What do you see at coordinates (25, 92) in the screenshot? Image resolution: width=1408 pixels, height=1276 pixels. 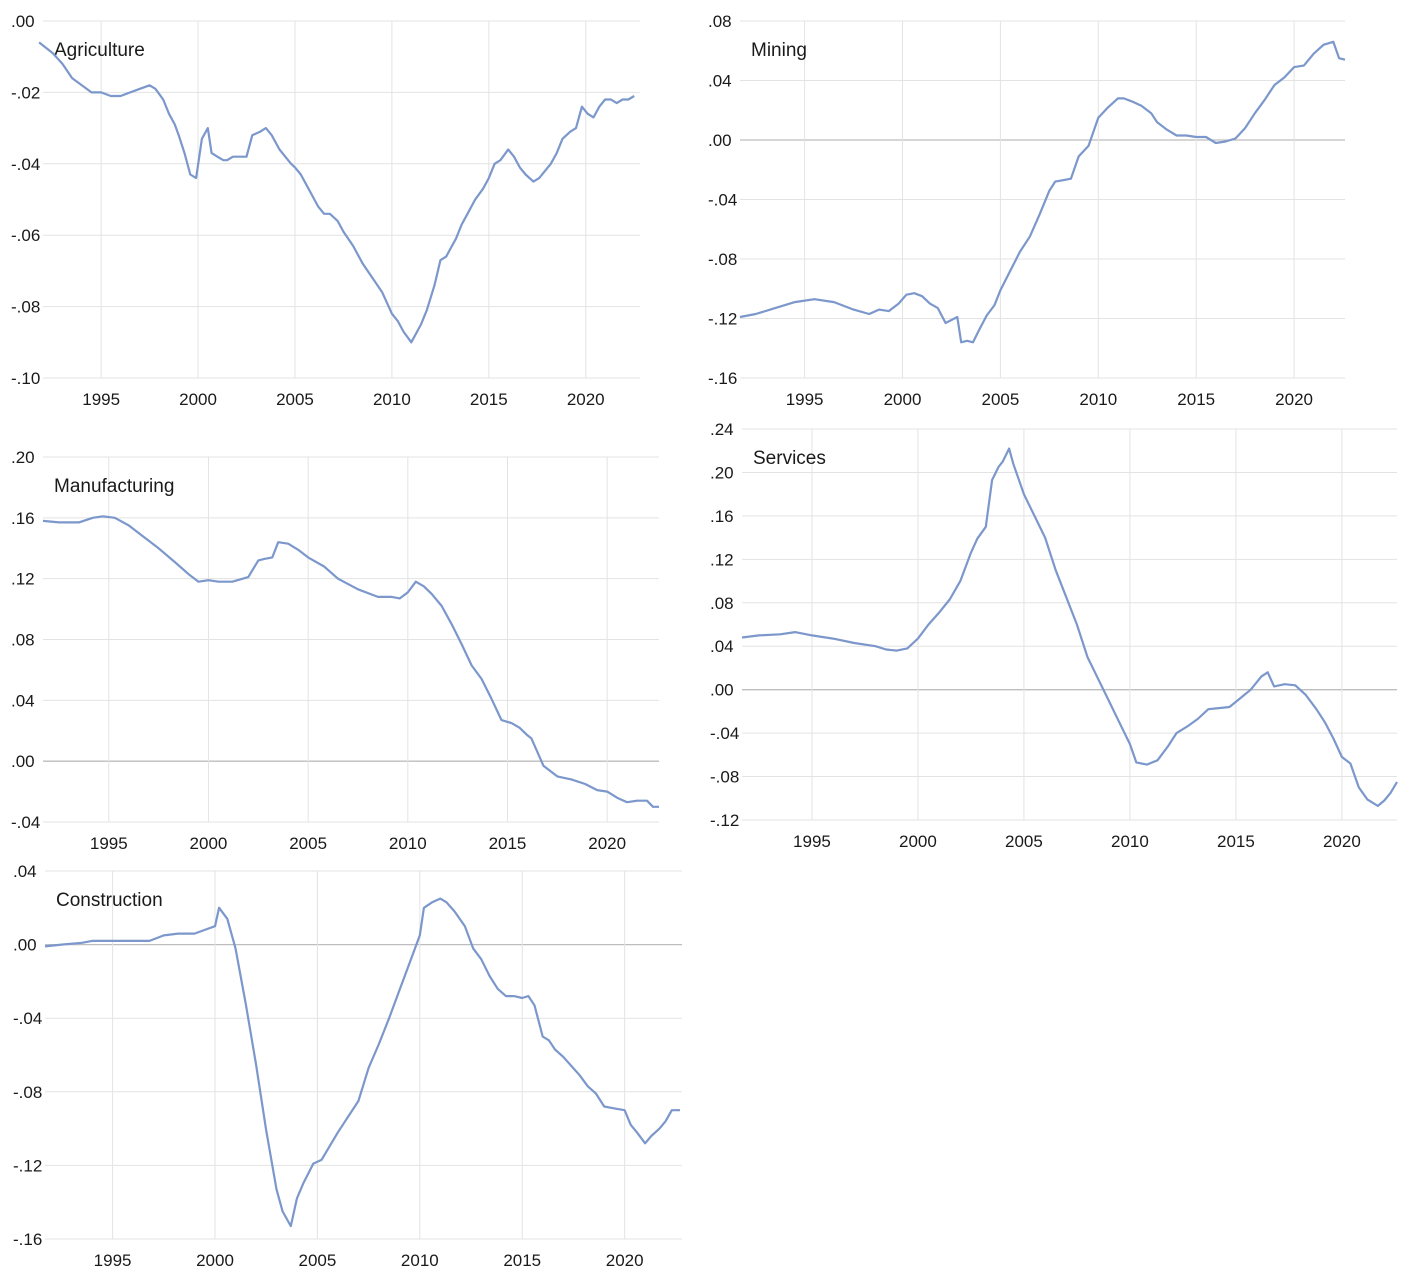 I see `y-tick-label: -.02` at bounding box center [25, 92].